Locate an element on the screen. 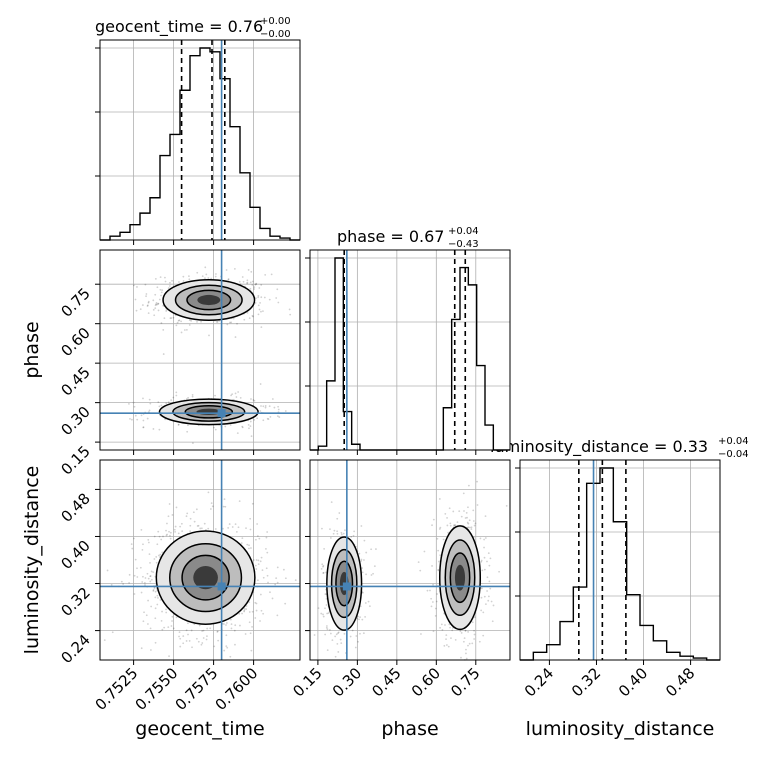 The width and height of the screenshot is (760, 760). x-tick-label: 0.7550 is located at coordinates (157, 689).